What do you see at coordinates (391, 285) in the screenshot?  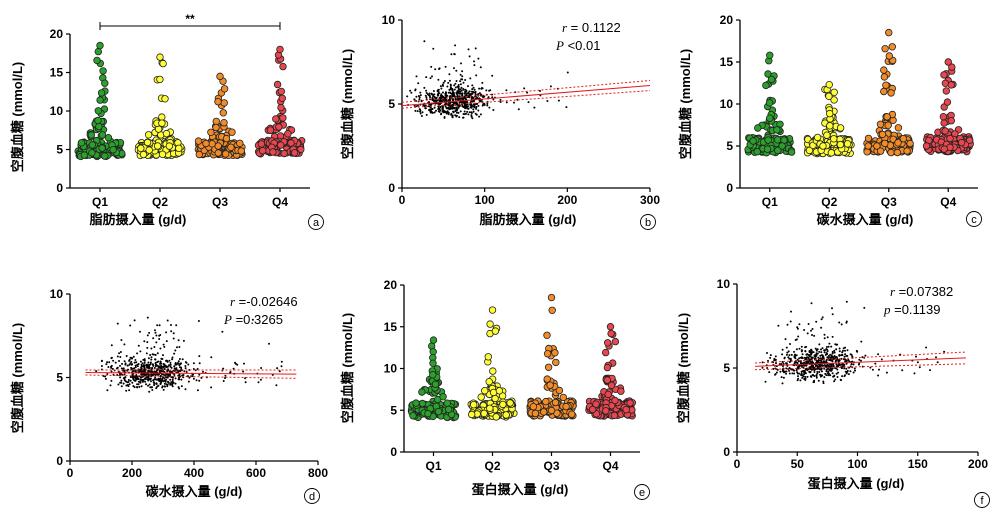 I see `y-tick-label: 20` at bounding box center [391, 285].